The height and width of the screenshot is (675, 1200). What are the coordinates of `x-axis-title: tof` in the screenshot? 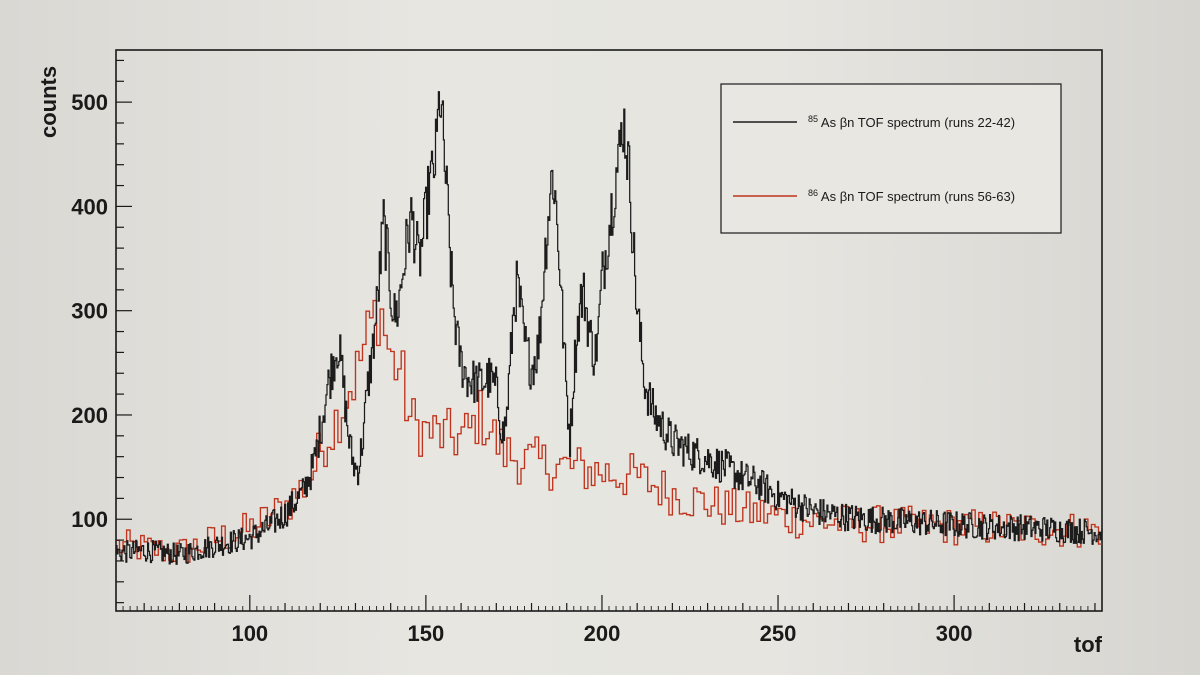 It's located at (1088, 644).